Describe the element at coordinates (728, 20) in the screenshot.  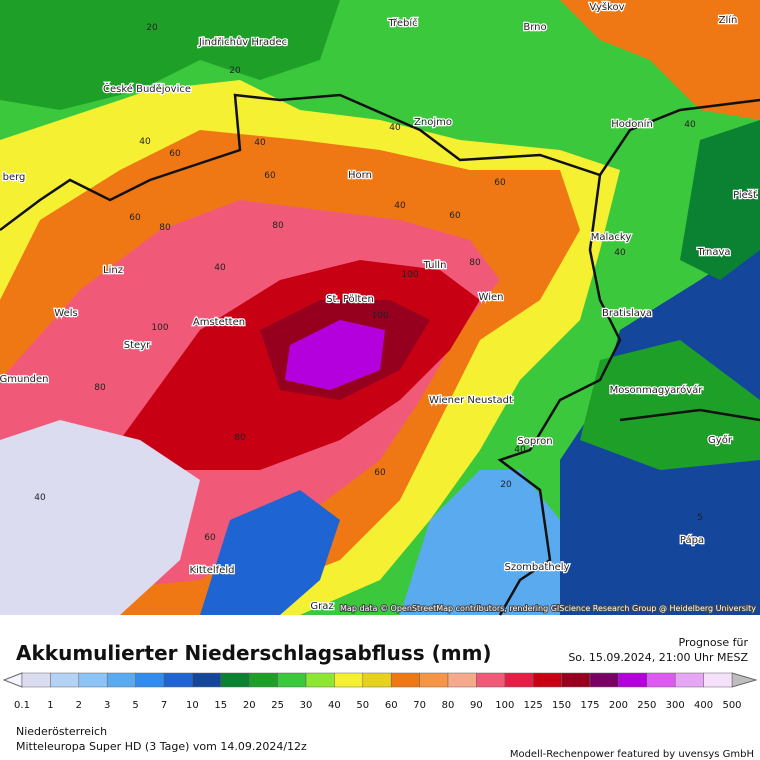
I see `city-label: Zlín` at that location.